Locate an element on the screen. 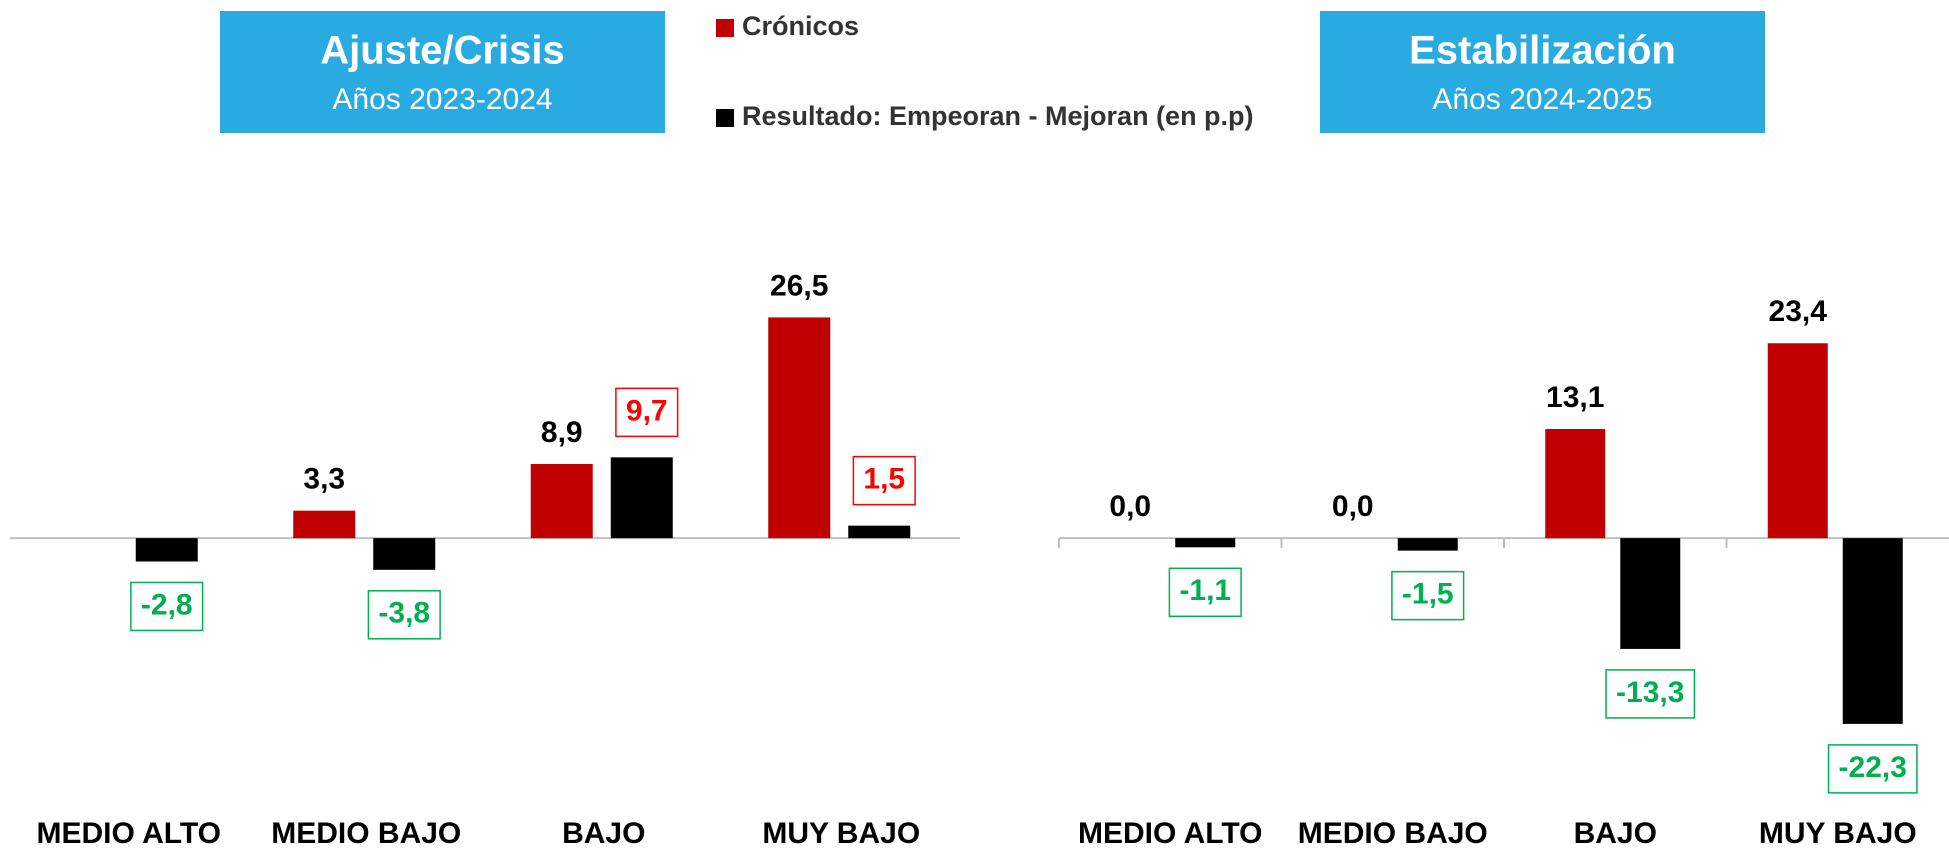 The height and width of the screenshot is (851, 1949). data-label: 8,9 is located at coordinates (562, 432).